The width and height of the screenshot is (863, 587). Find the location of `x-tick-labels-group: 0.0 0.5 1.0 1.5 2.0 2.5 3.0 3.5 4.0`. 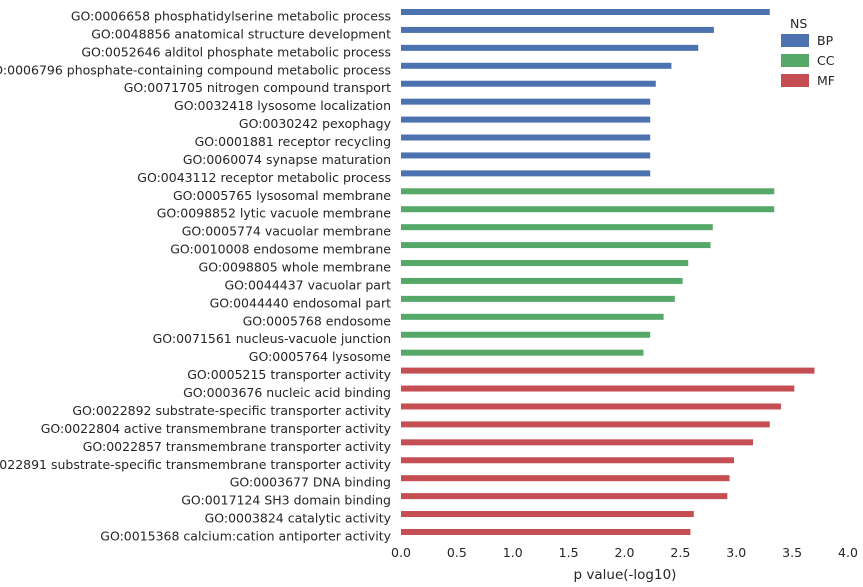

x-tick-labels-group: 0.0 0.5 1.0 1.5 2.0 2.5 3.0 3.5 4.0 is located at coordinates (624, 552).